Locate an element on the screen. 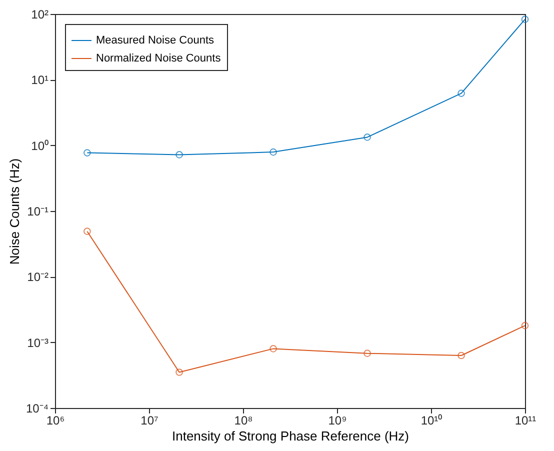 The height and width of the screenshot is (451, 554). legend-label: Normalized Noise Counts is located at coordinates (159, 58).